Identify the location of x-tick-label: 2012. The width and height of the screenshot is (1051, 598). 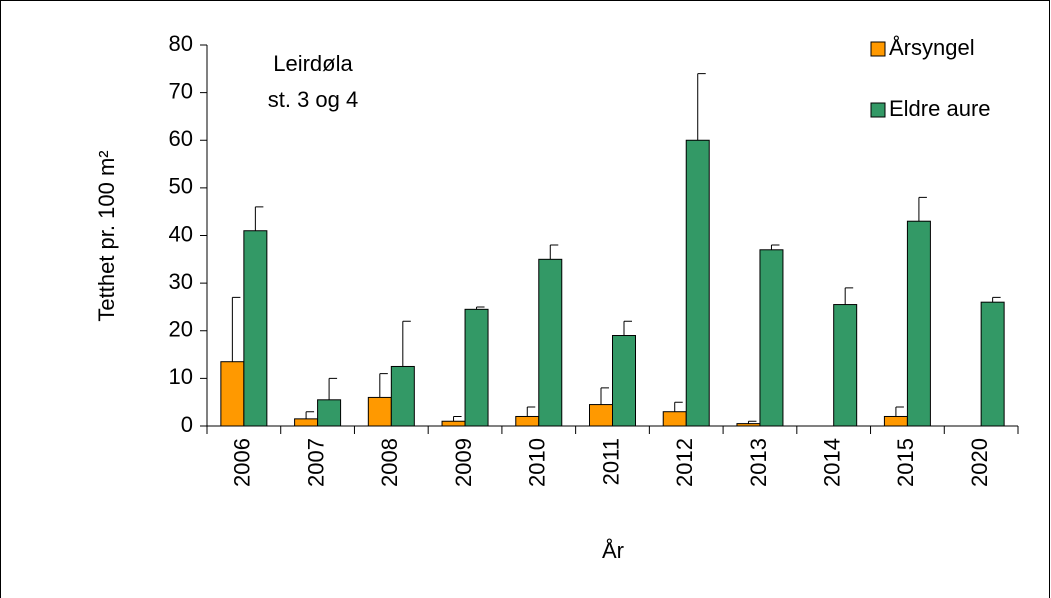
(684, 462).